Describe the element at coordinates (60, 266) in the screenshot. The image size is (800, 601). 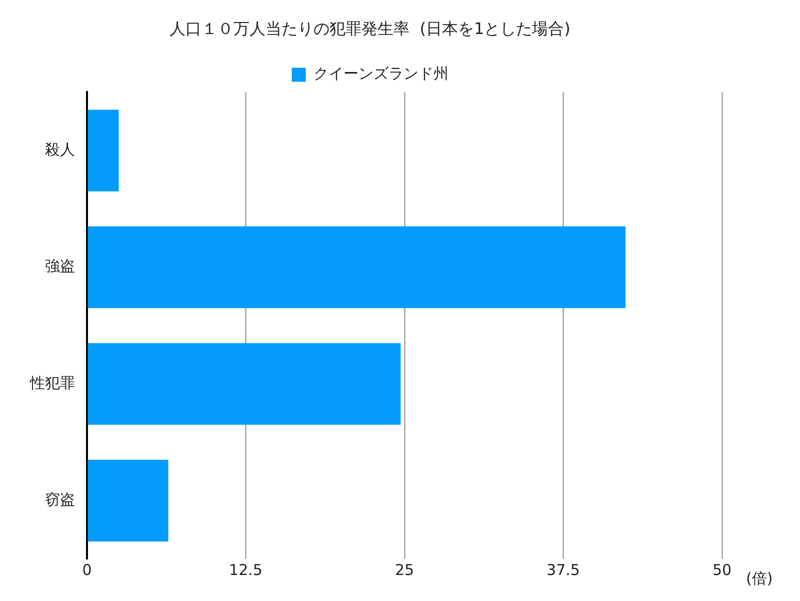
I see `y-tick-label: 強盗` at that location.